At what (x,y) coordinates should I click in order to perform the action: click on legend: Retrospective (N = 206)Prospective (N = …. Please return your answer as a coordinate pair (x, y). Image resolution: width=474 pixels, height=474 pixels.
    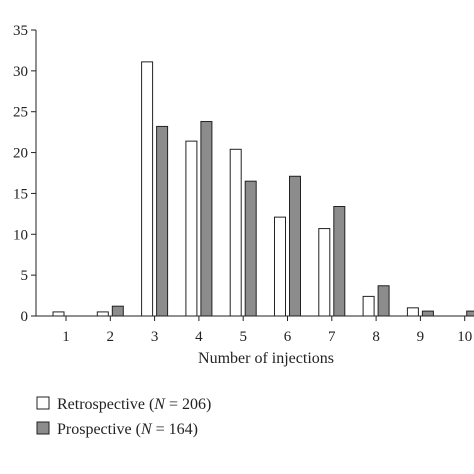
    Looking at the image, I should click on (123, 417).